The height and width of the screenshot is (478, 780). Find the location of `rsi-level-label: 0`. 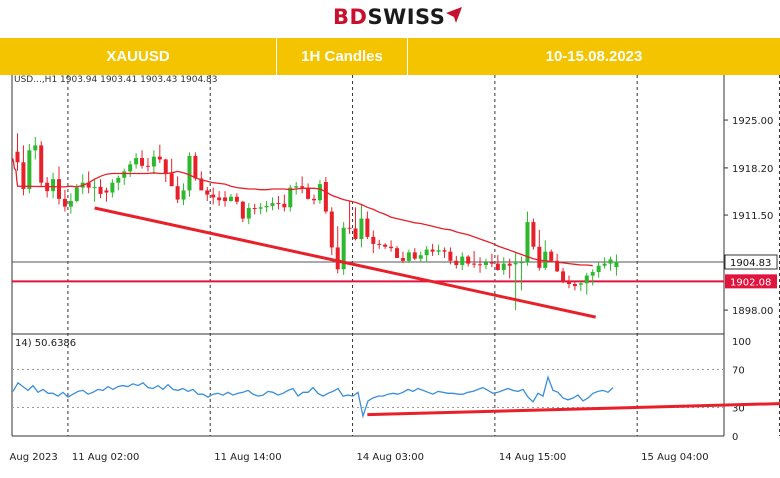

rsi-level-label: 0 is located at coordinates (735, 437).